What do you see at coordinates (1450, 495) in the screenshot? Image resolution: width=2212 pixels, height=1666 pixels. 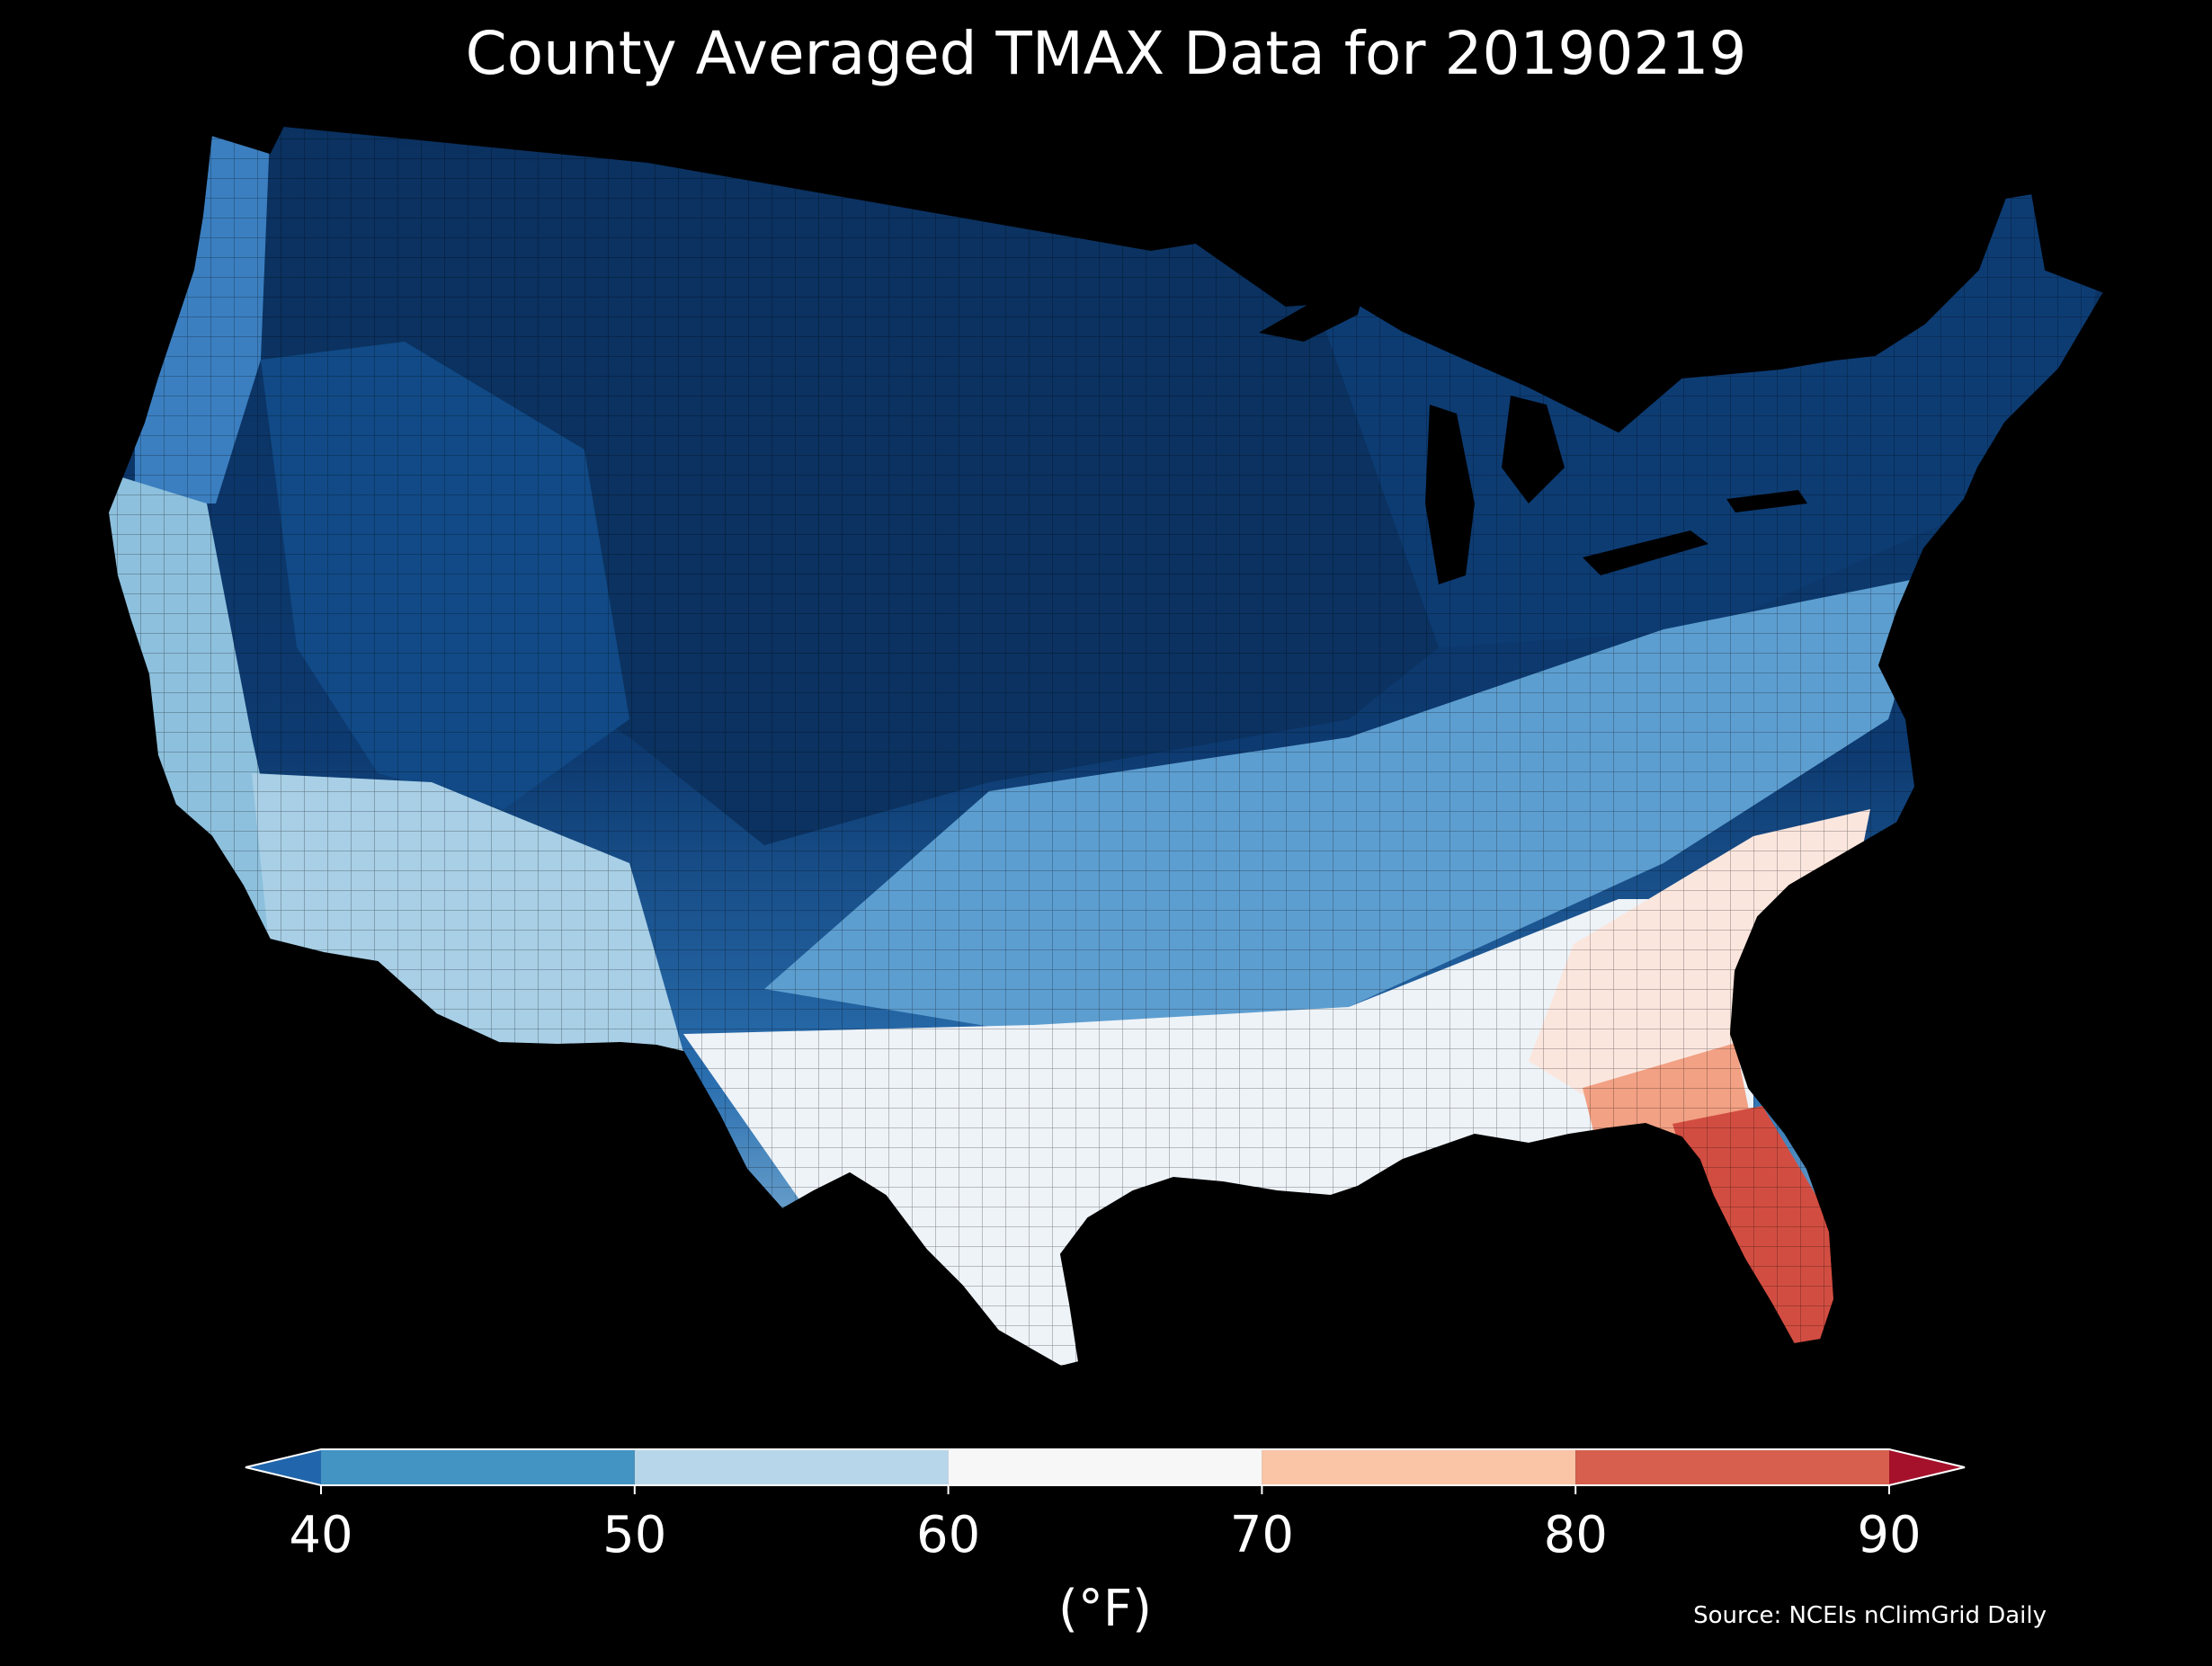 I see `lake-michigan` at bounding box center [1450, 495].